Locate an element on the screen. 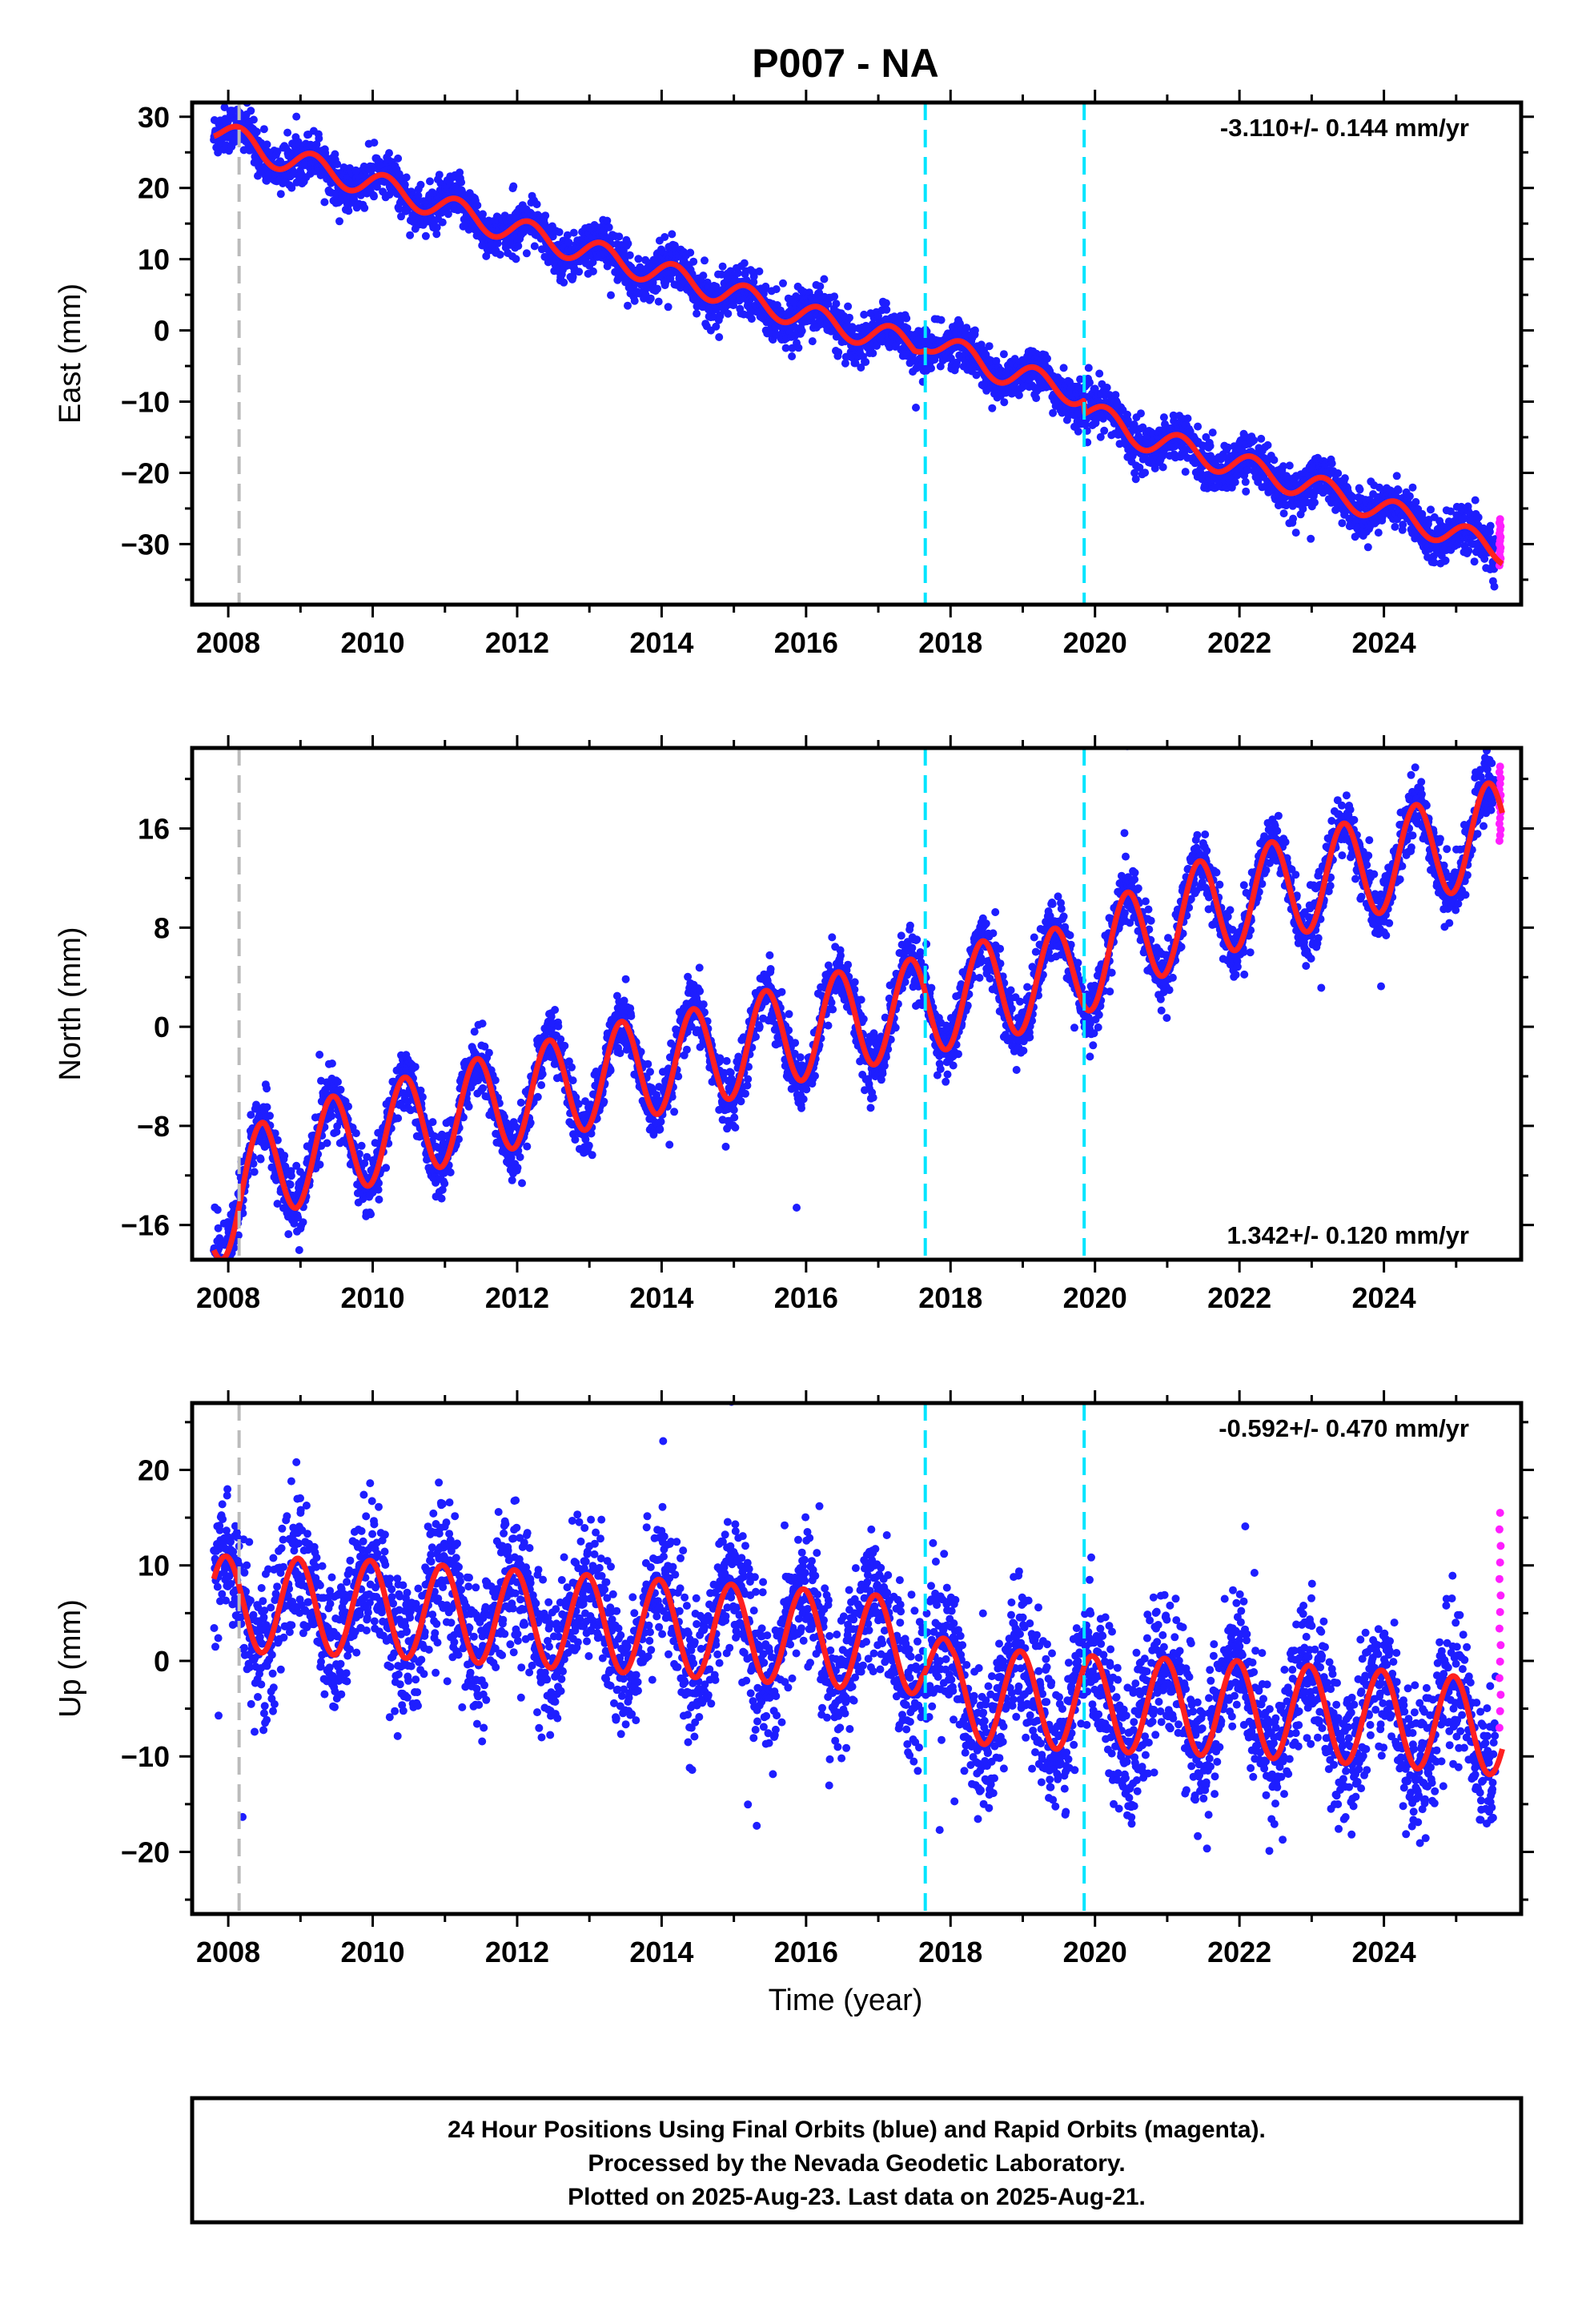 Image resolution: width=1582 pixels, height=2324 pixels. y-tick-label: −30 is located at coordinates (145, 544).